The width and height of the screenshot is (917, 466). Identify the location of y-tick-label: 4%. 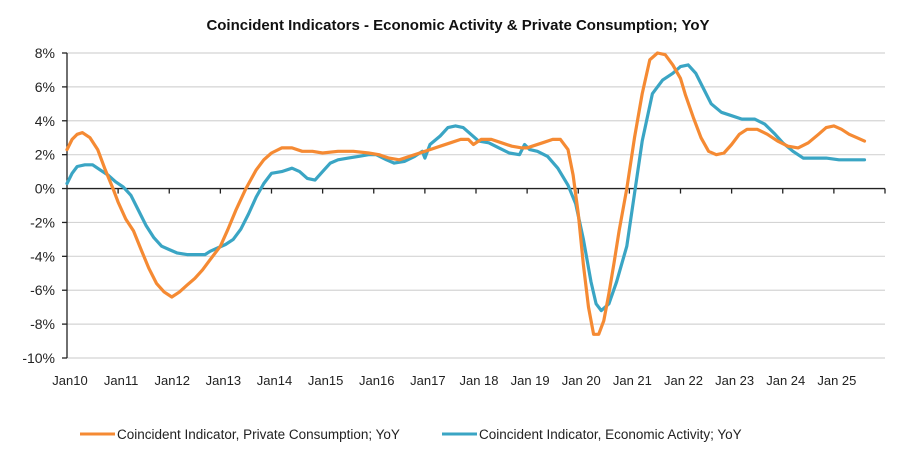
(45, 121).